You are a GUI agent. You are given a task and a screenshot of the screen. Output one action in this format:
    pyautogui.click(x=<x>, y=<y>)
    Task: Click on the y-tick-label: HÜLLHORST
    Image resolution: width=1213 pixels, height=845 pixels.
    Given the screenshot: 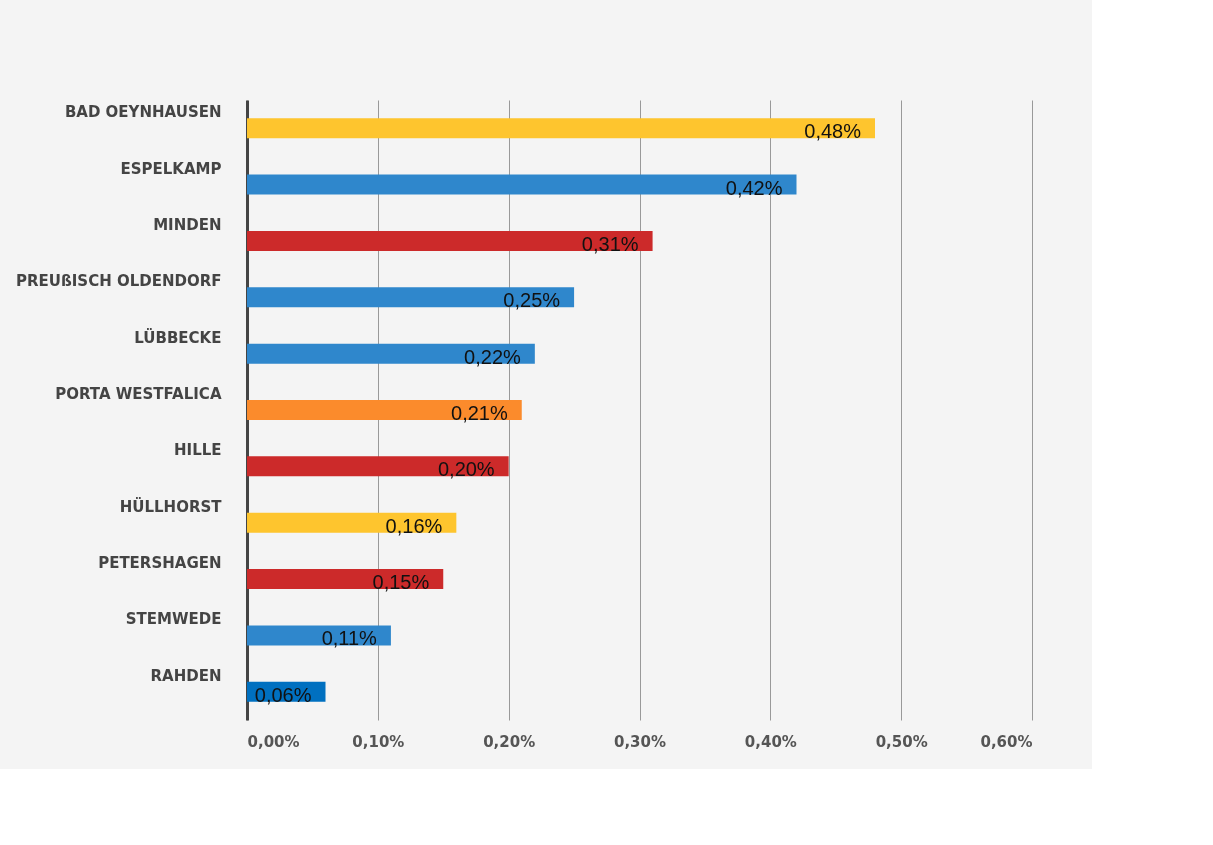 What is the action you would take?
    pyautogui.click(x=171, y=506)
    